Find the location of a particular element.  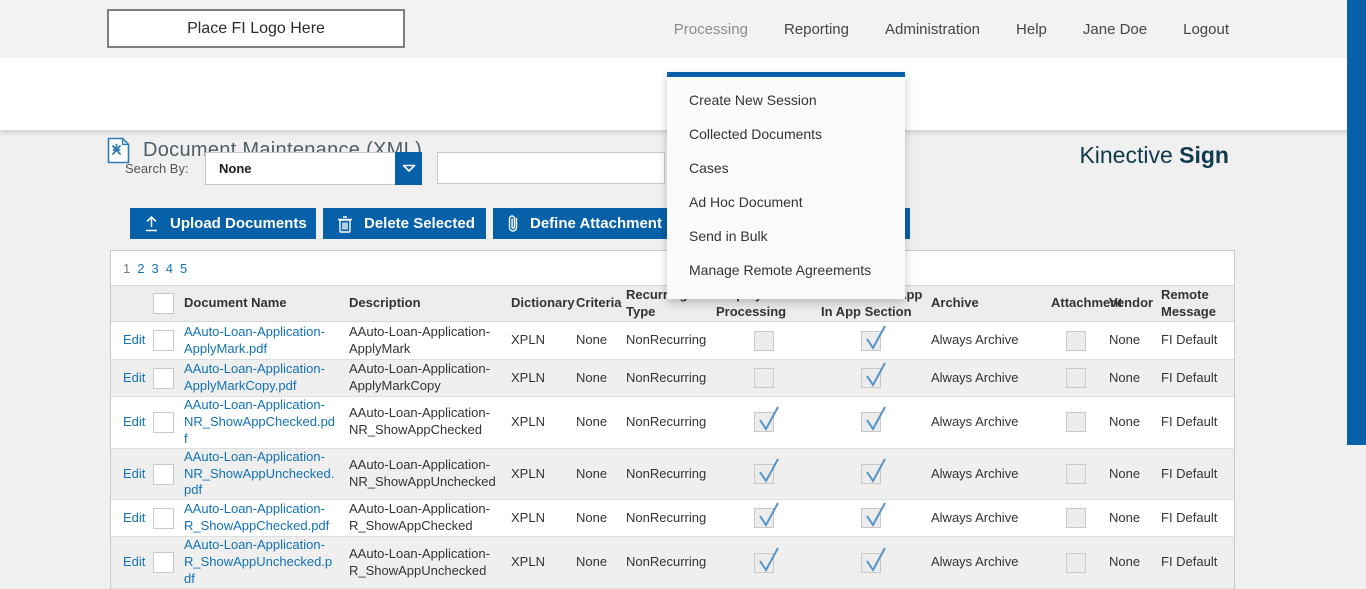

delete-selected-label: Delete Selected is located at coordinates (419, 223).